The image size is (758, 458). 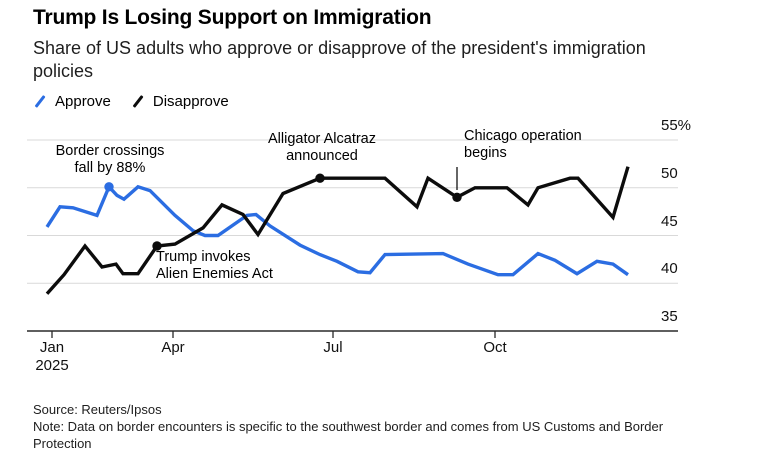 I want to click on legend-item-approve: Approve, so click(x=72, y=101).